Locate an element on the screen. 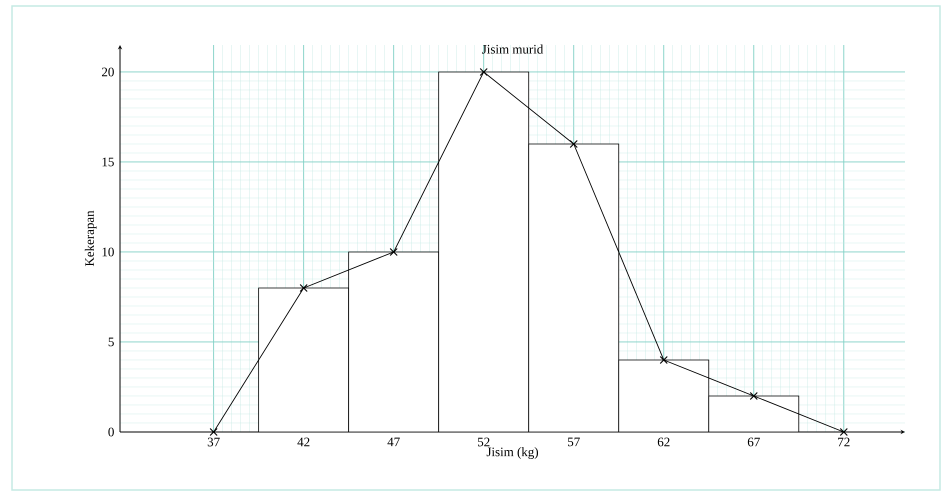  x-tick-label: 67 is located at coordinates (754, 442).